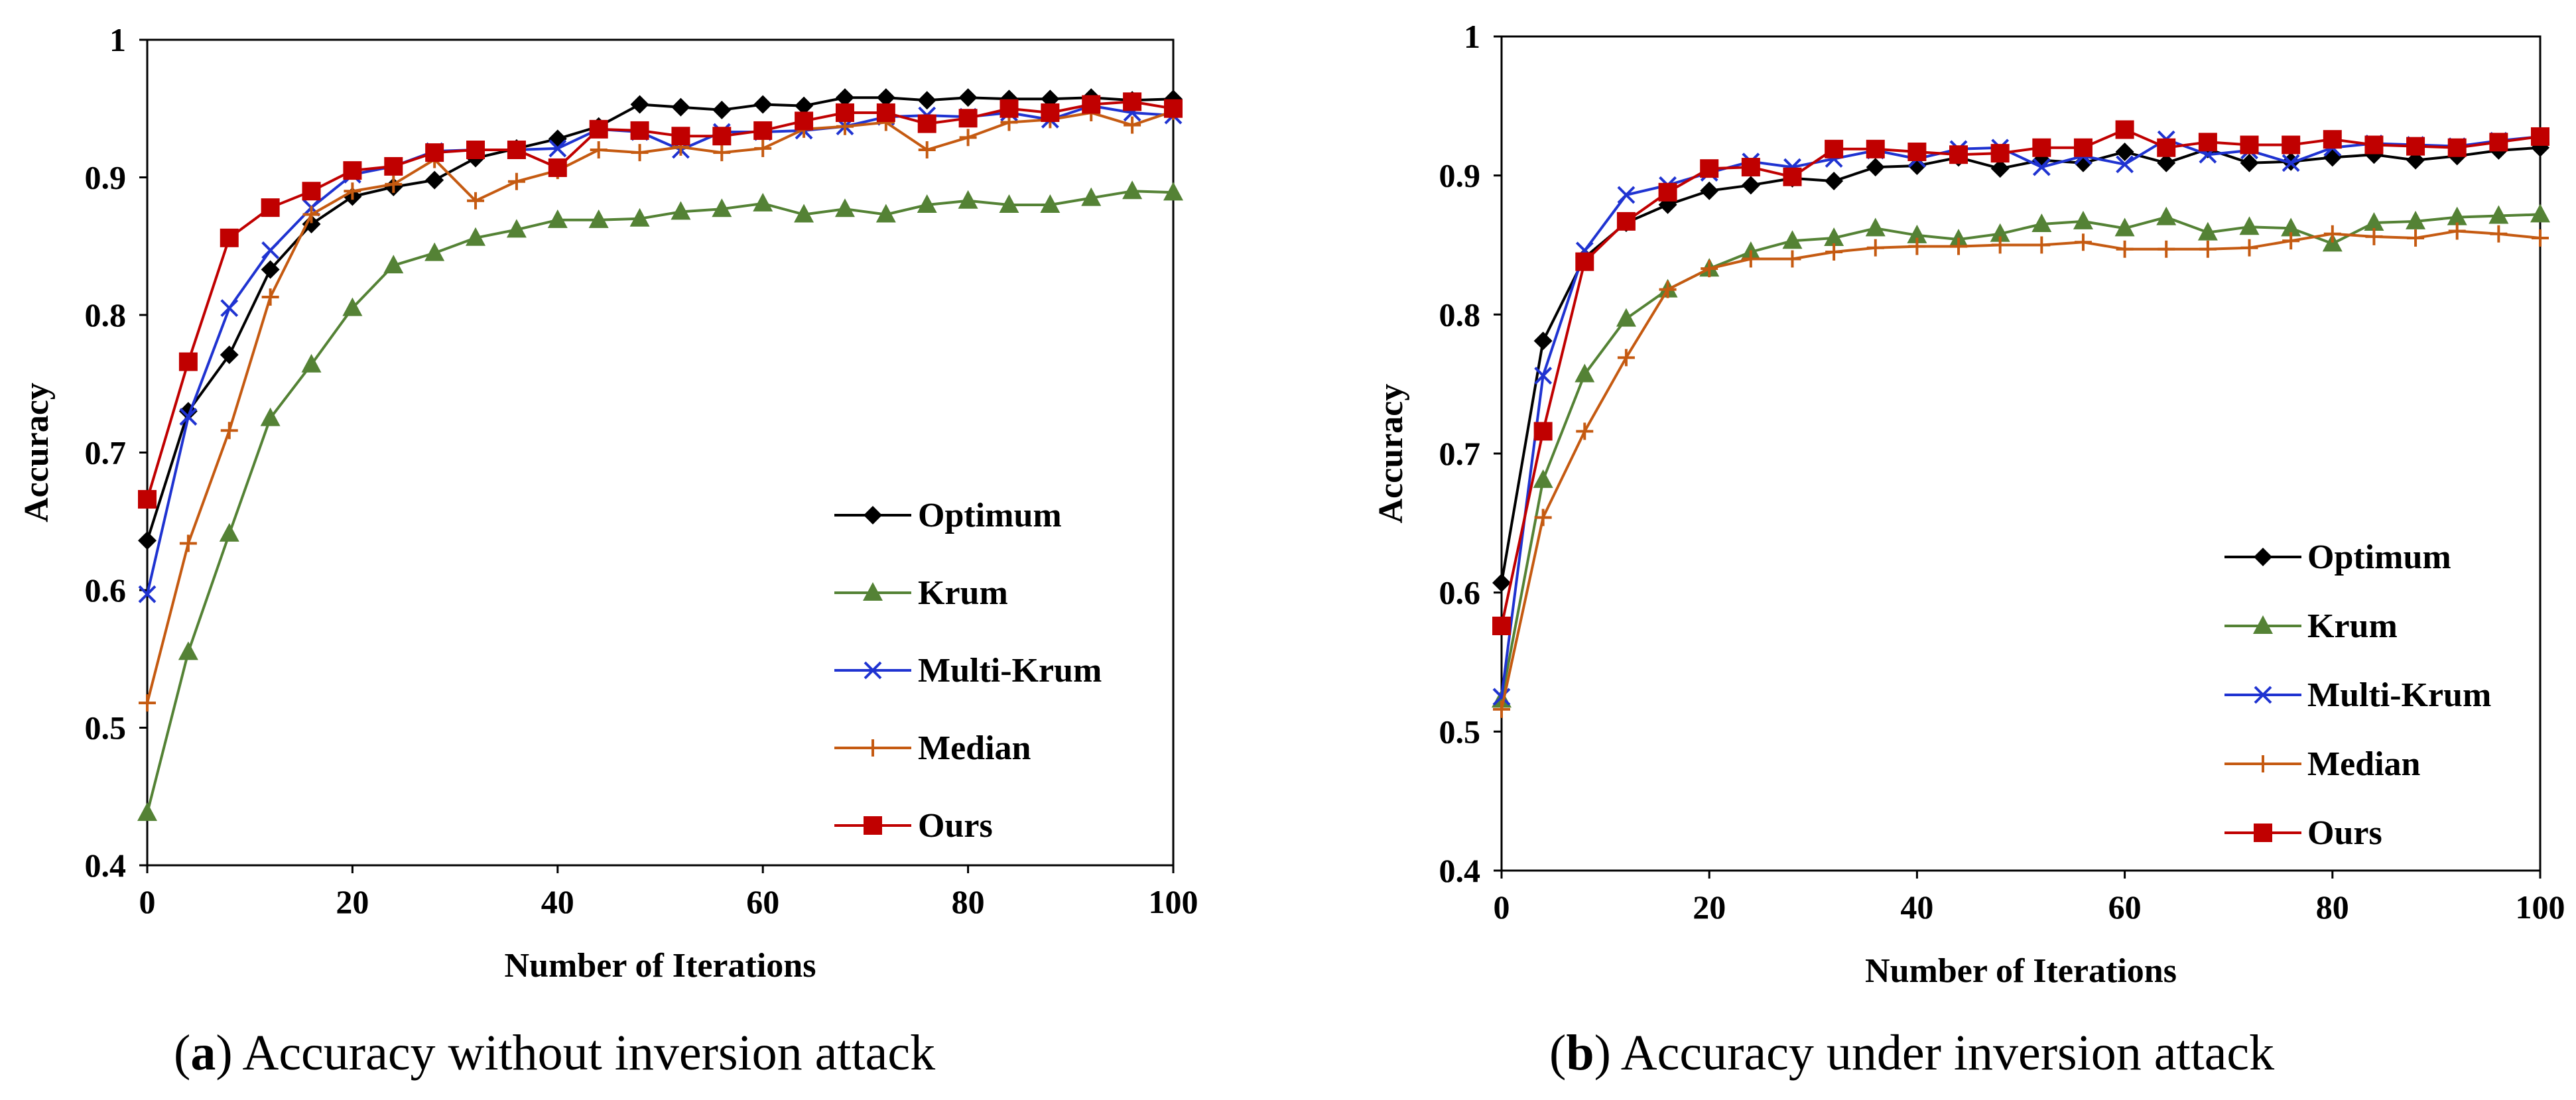  What do you see at coordinates (2353, 626) in the screenshot?
I see `legend-label-b-krum: Krum` at bounding box center [2353, 626].